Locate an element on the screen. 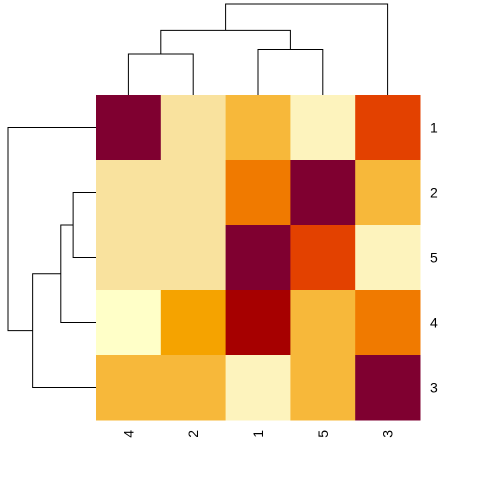 This screenshot has width=480, height=480. row-label-3: 3 is located at coordinates (434, 388).